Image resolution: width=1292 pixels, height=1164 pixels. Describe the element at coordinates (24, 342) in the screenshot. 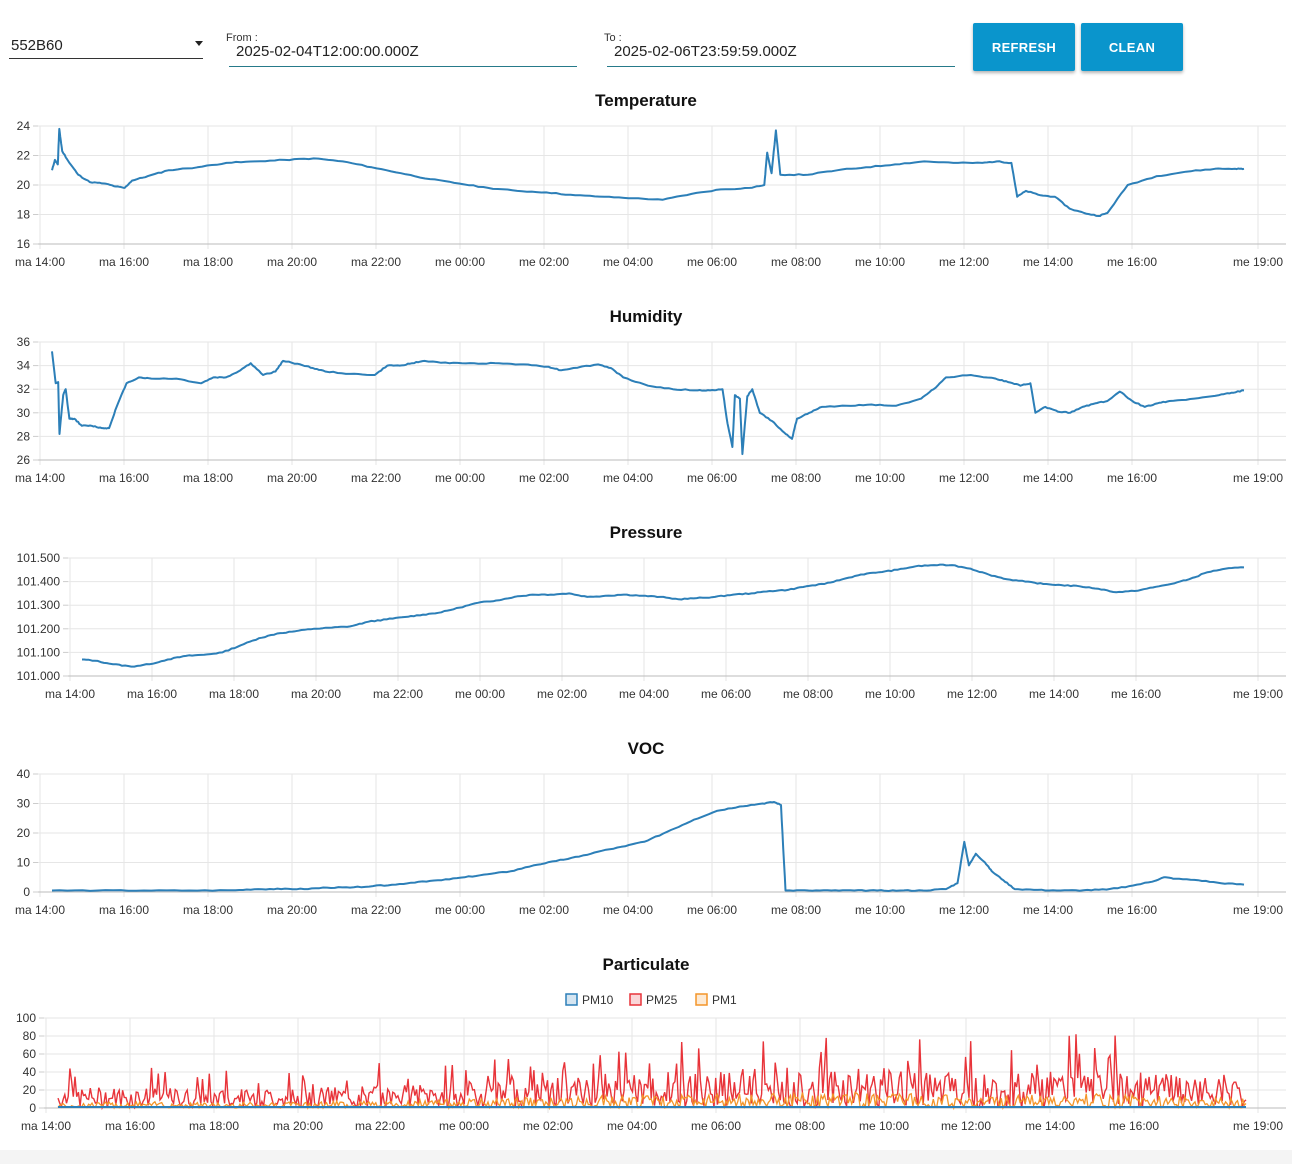

I see `y-tick-label: 36` at that location.